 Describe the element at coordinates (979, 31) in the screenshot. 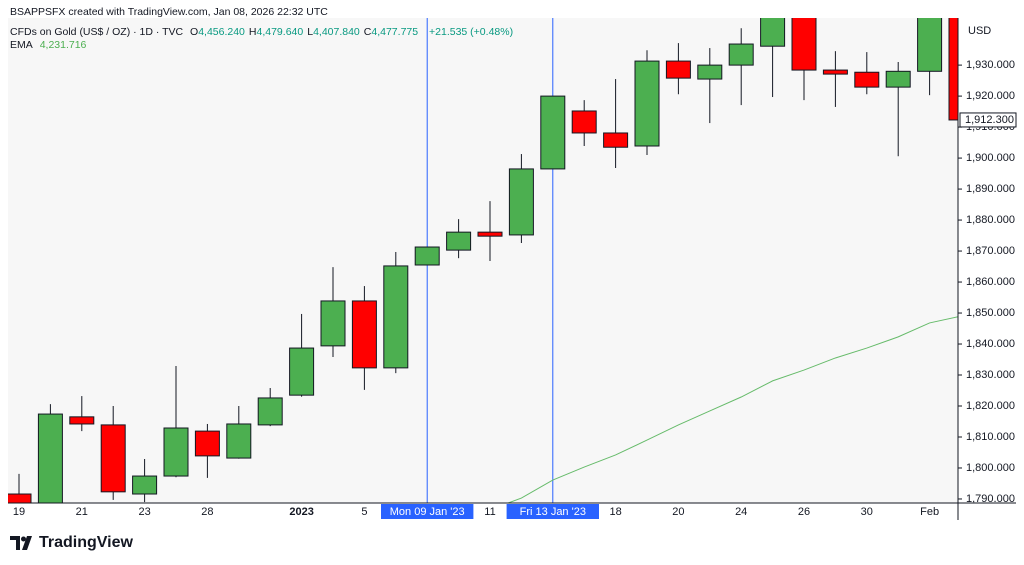

I see `currency-label: USD` at that location.